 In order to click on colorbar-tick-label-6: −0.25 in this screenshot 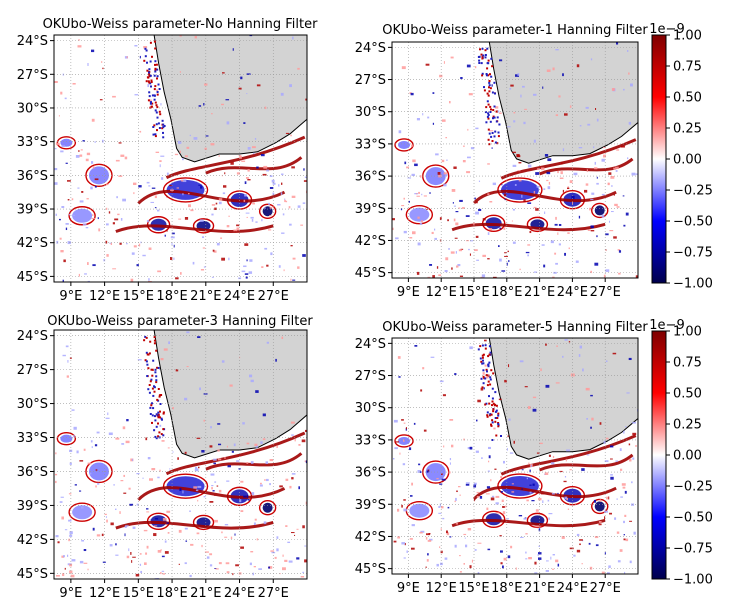, I will do `click(693, 487)`.